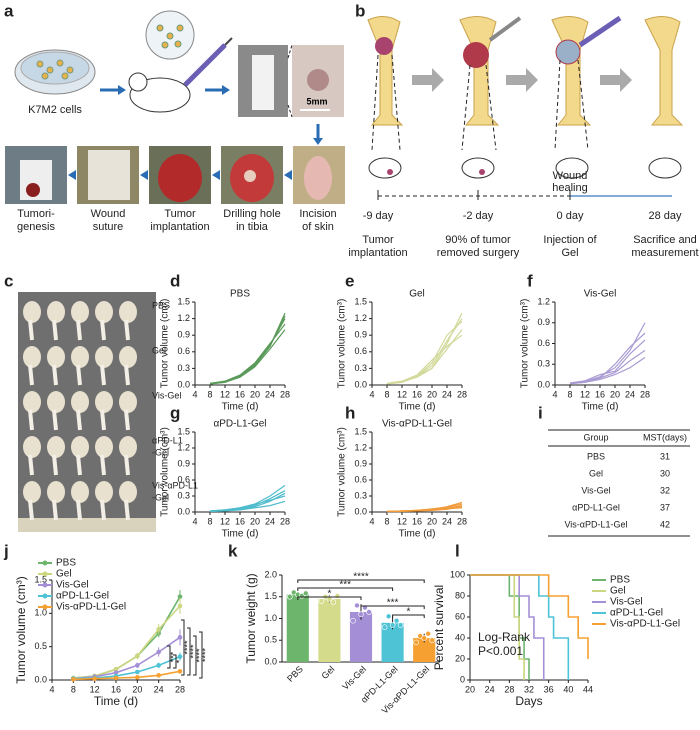 The image size is (700, 730). I want to click on y-tick-label: 1.0, so click(270, 618).